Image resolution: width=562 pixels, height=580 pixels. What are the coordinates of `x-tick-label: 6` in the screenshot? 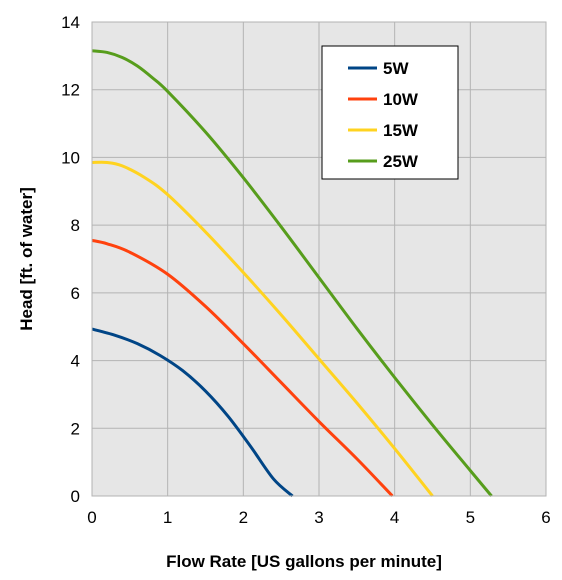 It's located at (545, 517).